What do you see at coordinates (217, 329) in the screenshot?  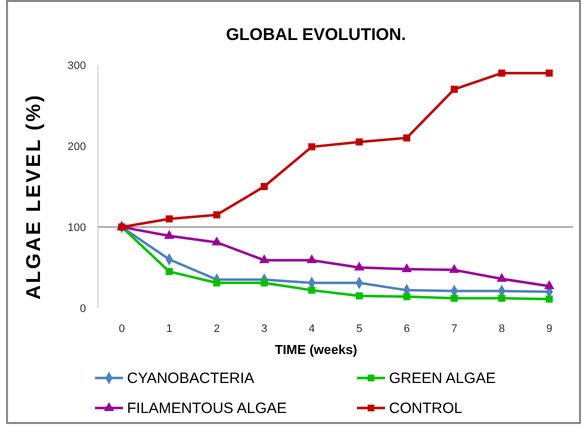 I see `x-tick-label: 2` at bounding box center [217, 329].